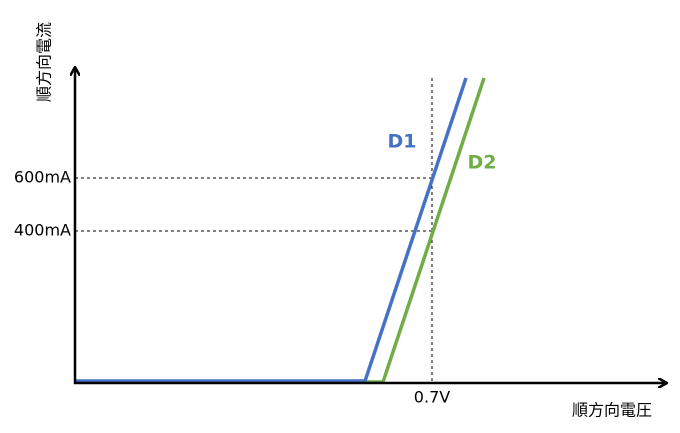 The image size is (680, 433). What do you see at coordinates (432, 397) in the screenshot?
I see `x-label: 0.7V` at bounding box center [432, 397].